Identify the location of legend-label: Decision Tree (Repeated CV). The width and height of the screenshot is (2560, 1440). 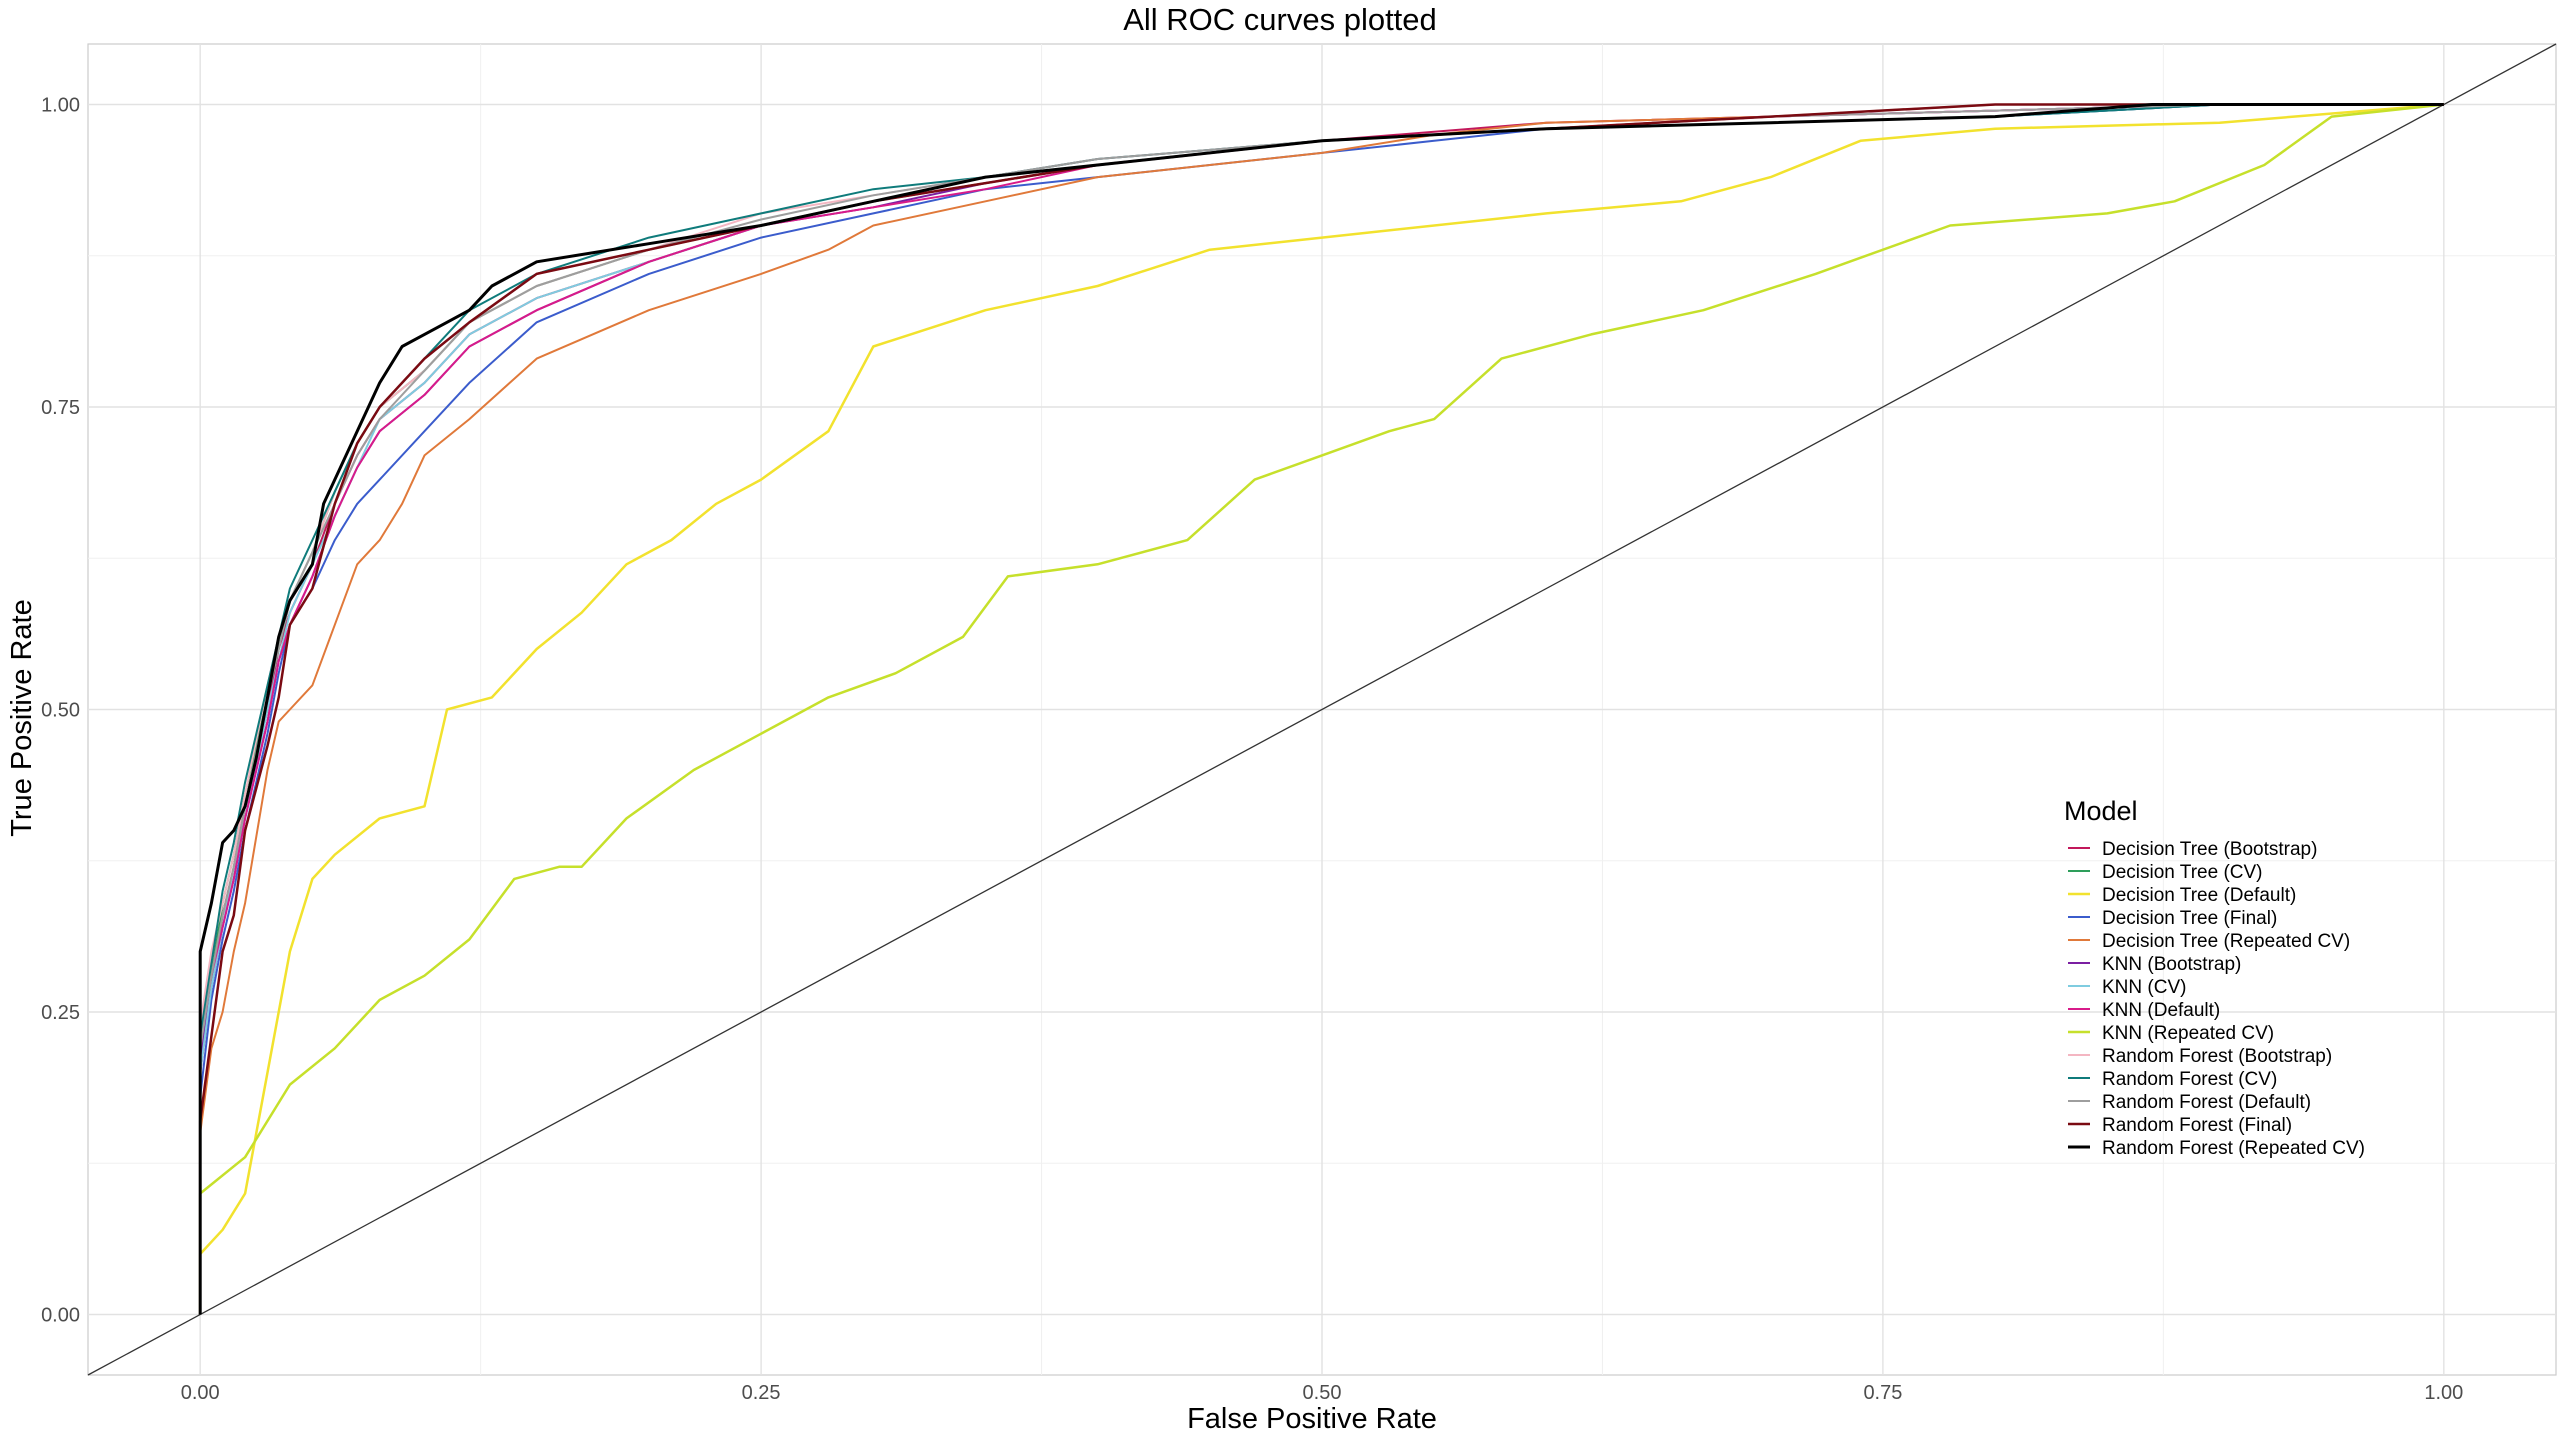
(2226, 941).